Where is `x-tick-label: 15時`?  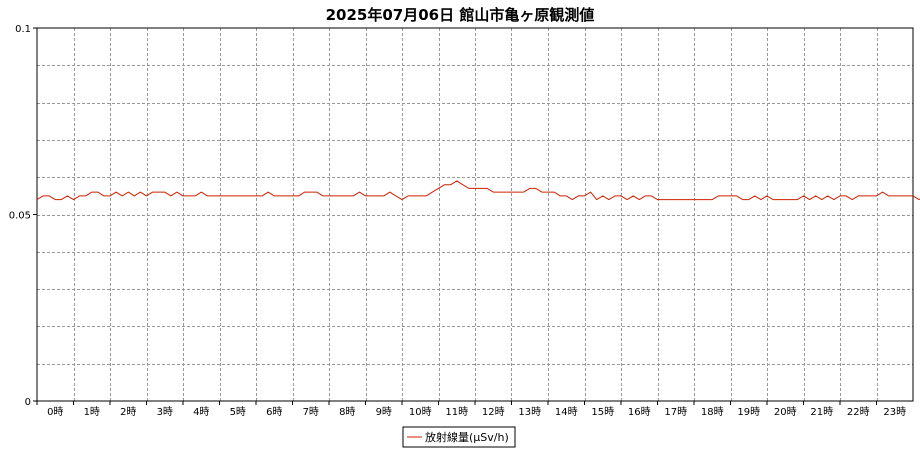 x-tick-label: 15時 is located at coordinates (602, 412).